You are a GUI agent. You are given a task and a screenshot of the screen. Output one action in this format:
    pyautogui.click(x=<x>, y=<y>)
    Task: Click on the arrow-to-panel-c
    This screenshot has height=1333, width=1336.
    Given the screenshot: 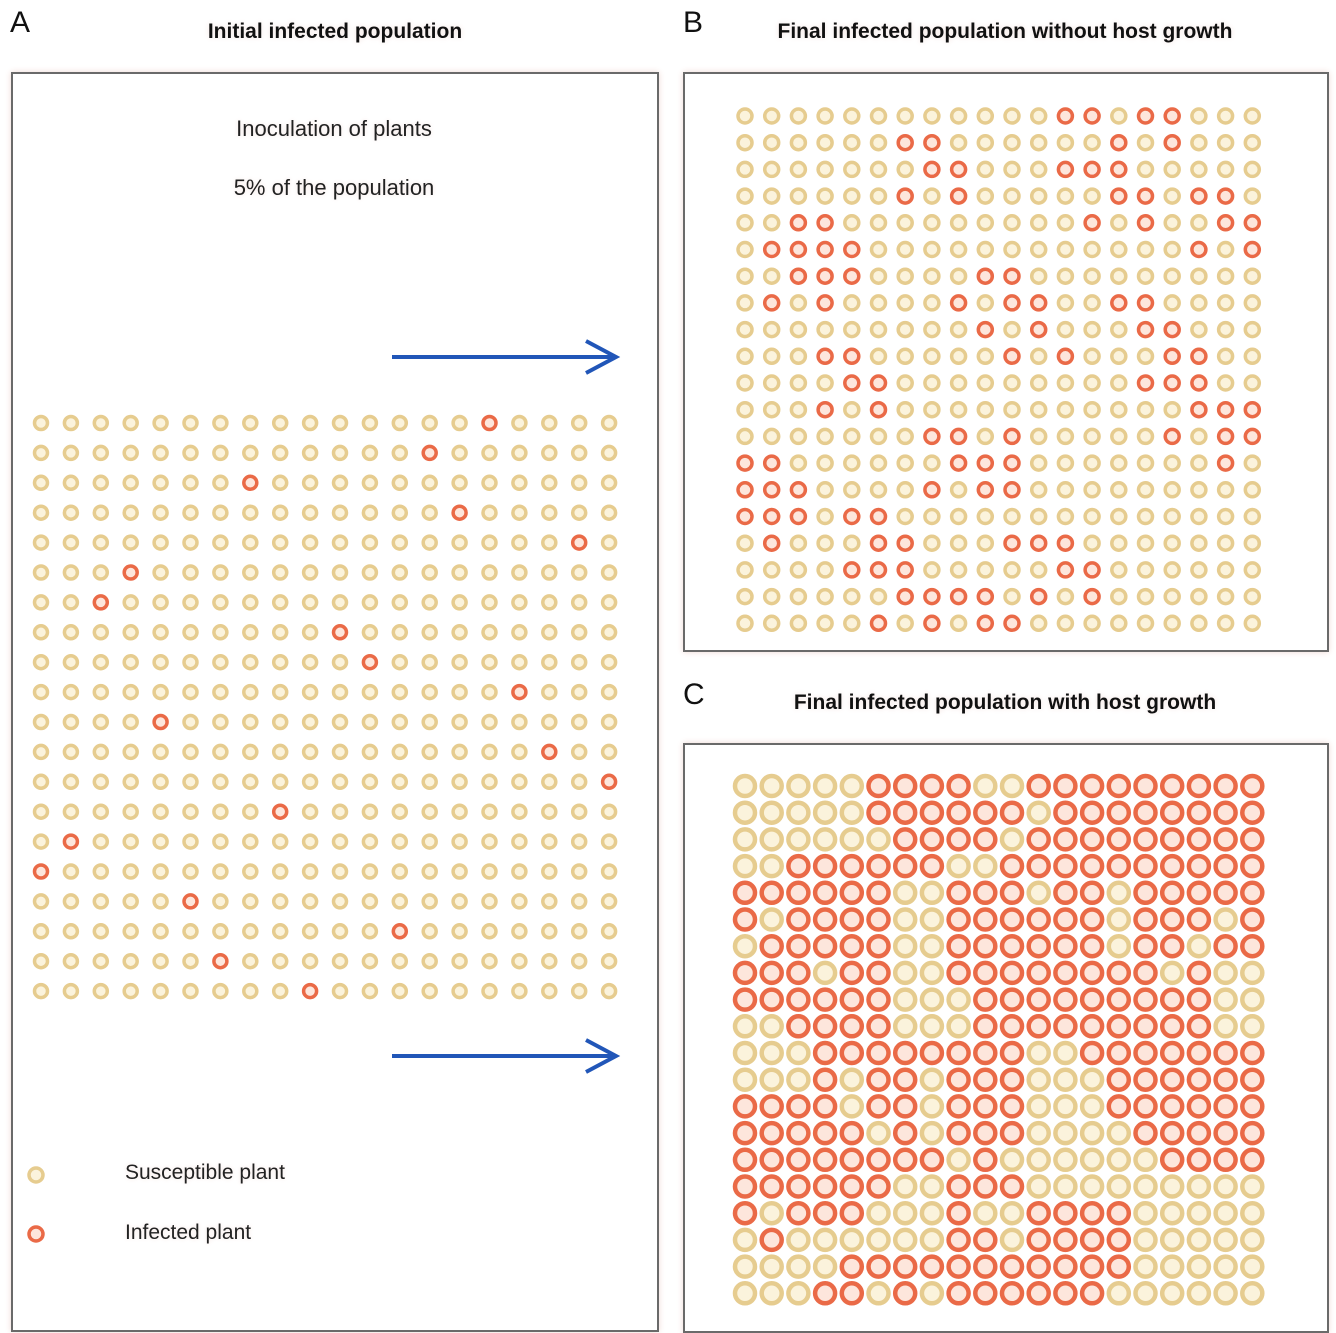 What is the action you would take?
    pyautogui.click(x=506, y=1056)
    